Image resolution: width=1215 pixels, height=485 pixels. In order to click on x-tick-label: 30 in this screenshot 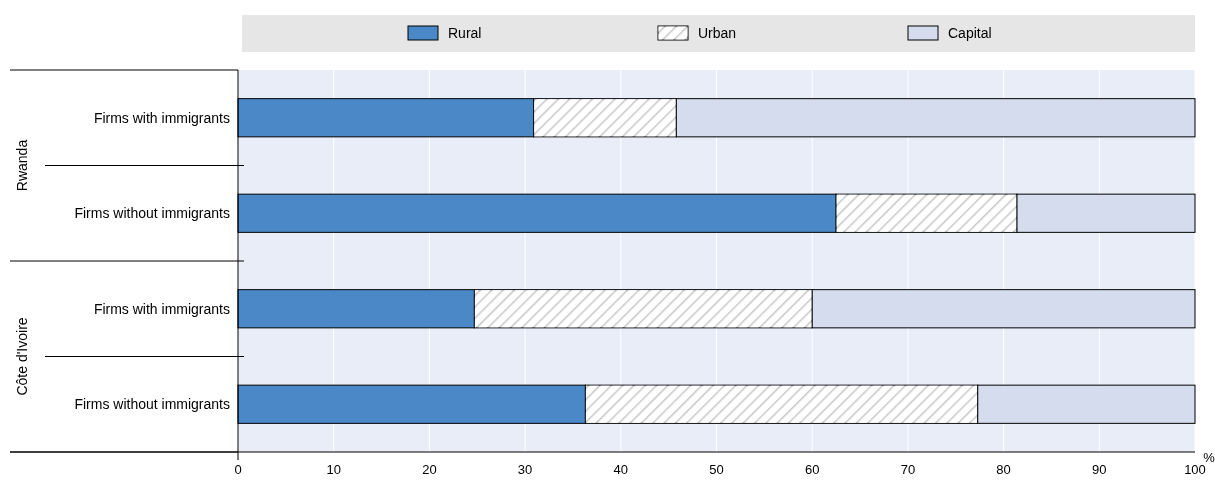, I will do `click(525, 469)`.